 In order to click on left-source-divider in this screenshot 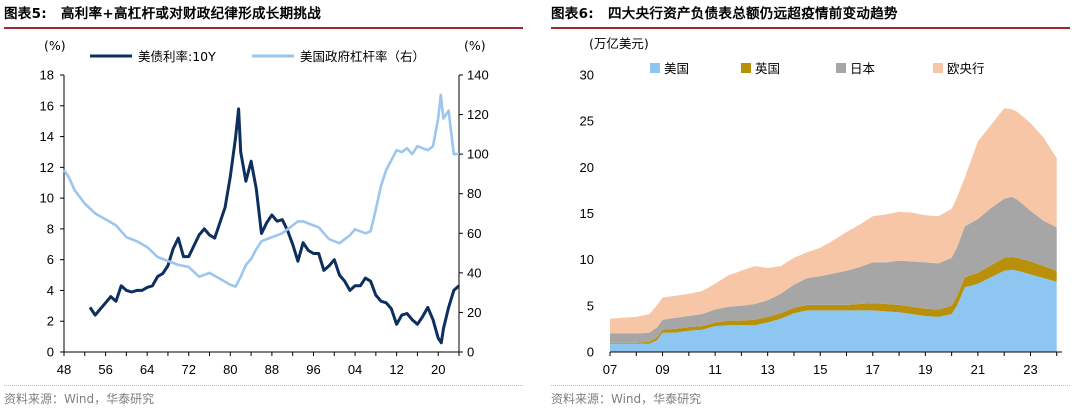, I will do `click(263, 385)`.